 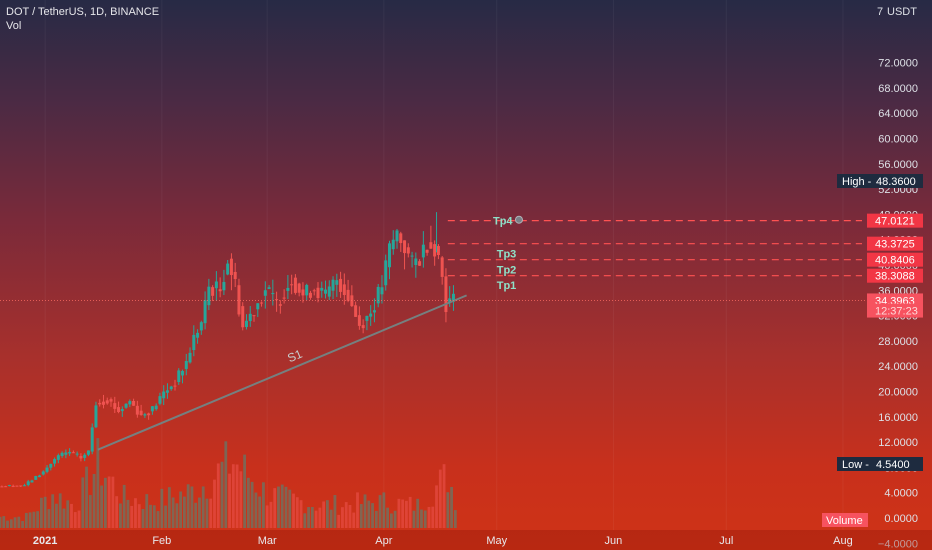 I want to click on price-tick-label: 68.0000, so click(x=898, y=89).